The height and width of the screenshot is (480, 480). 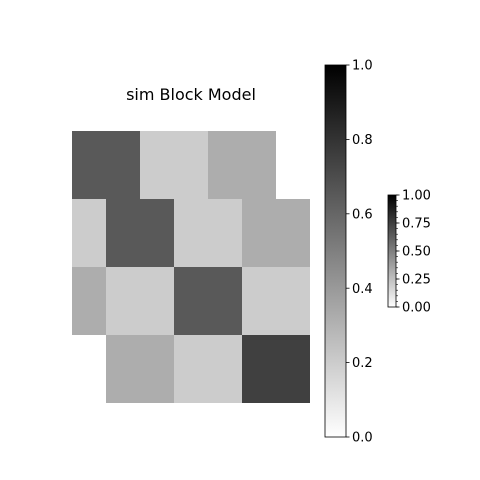 I want to click on colorbar-main: 0.0 0.2 0.4 0.6 0.8 1.0, so click(x=348, y=252).